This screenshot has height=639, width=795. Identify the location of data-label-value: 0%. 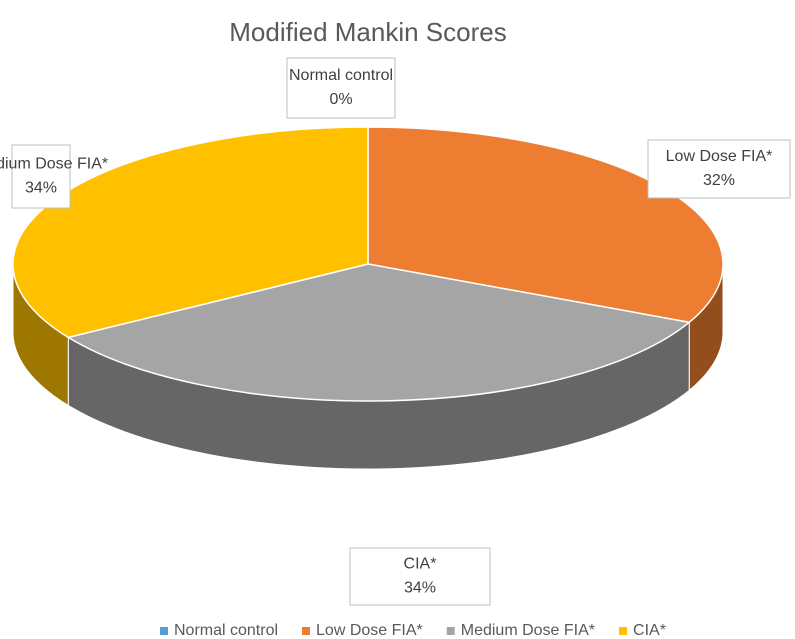
(340, 99).